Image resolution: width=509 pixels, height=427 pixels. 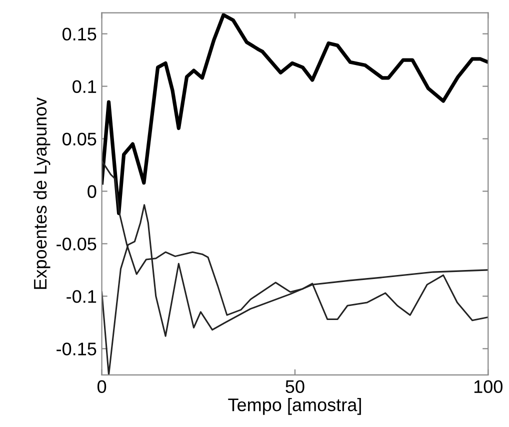 I want to click on y-tick-label: 0, so click(x=92, y=191).